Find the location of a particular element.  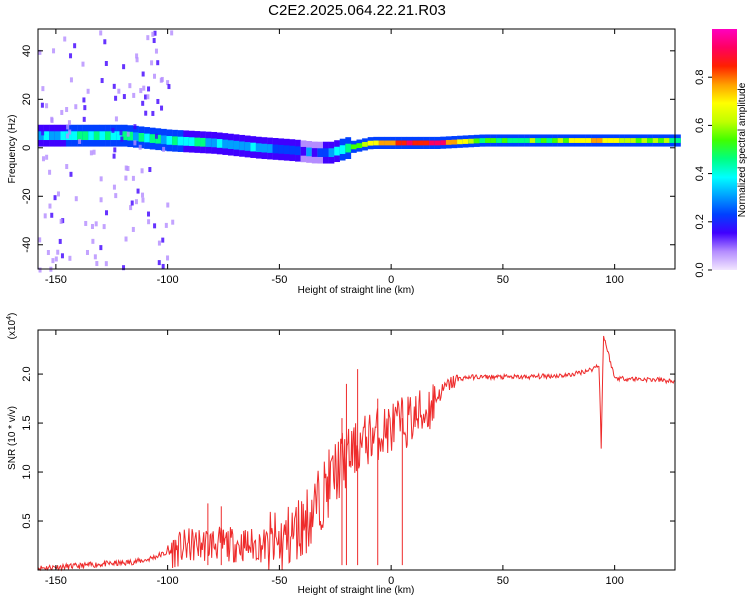

snr-x-tick-label: 100 is located at coordinates (614, 581).